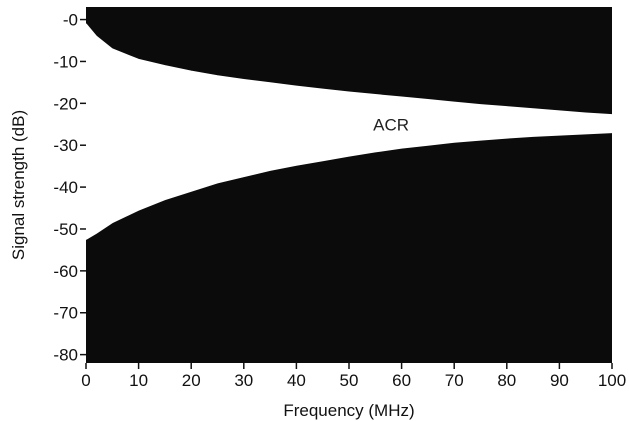 This screenshot has height=421, width=629. What do you see at coordinates (70, 20) in the screenshot?
I see `y-tick-label: -0` at bounding box center [70, 20].